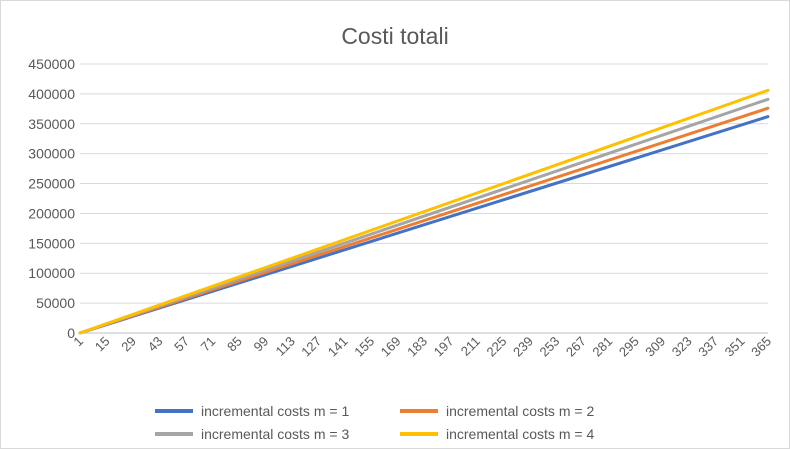  What do you see at coordinates (51, 273) in the screenshot?
I see `y-tick-label: 100000` at bounding box center [51, 273].